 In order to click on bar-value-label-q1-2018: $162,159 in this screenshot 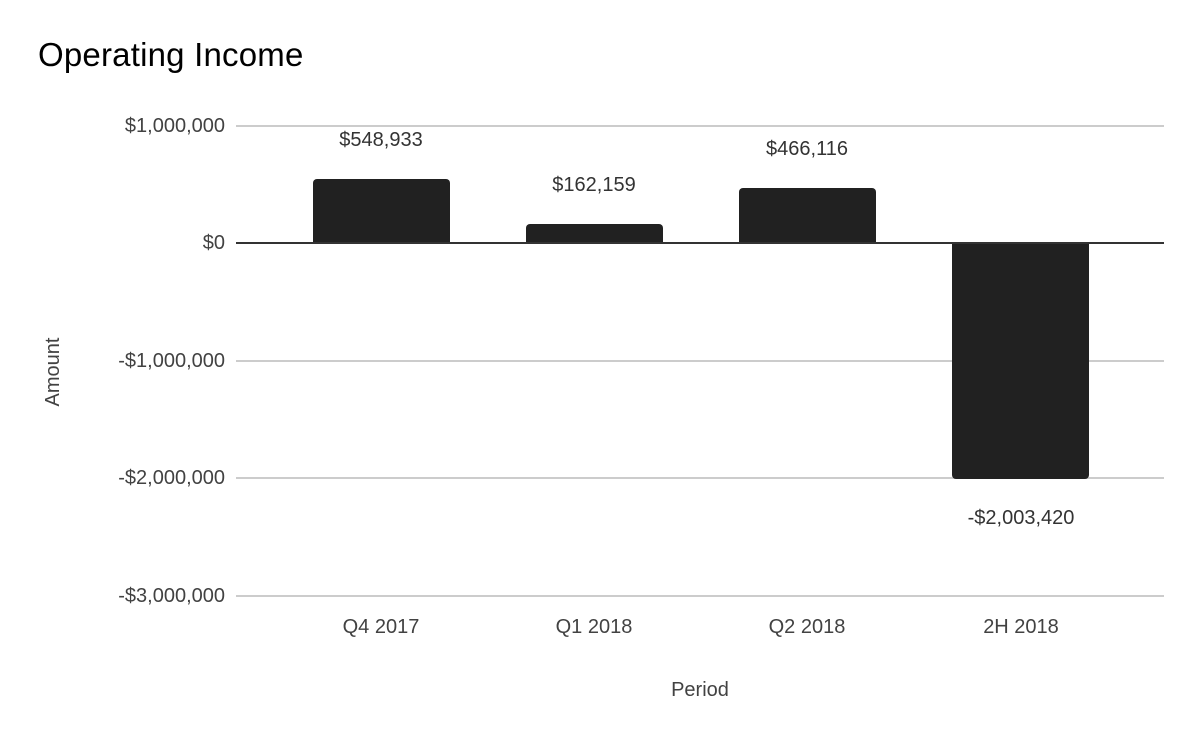, I will do `click(594, 185)`.